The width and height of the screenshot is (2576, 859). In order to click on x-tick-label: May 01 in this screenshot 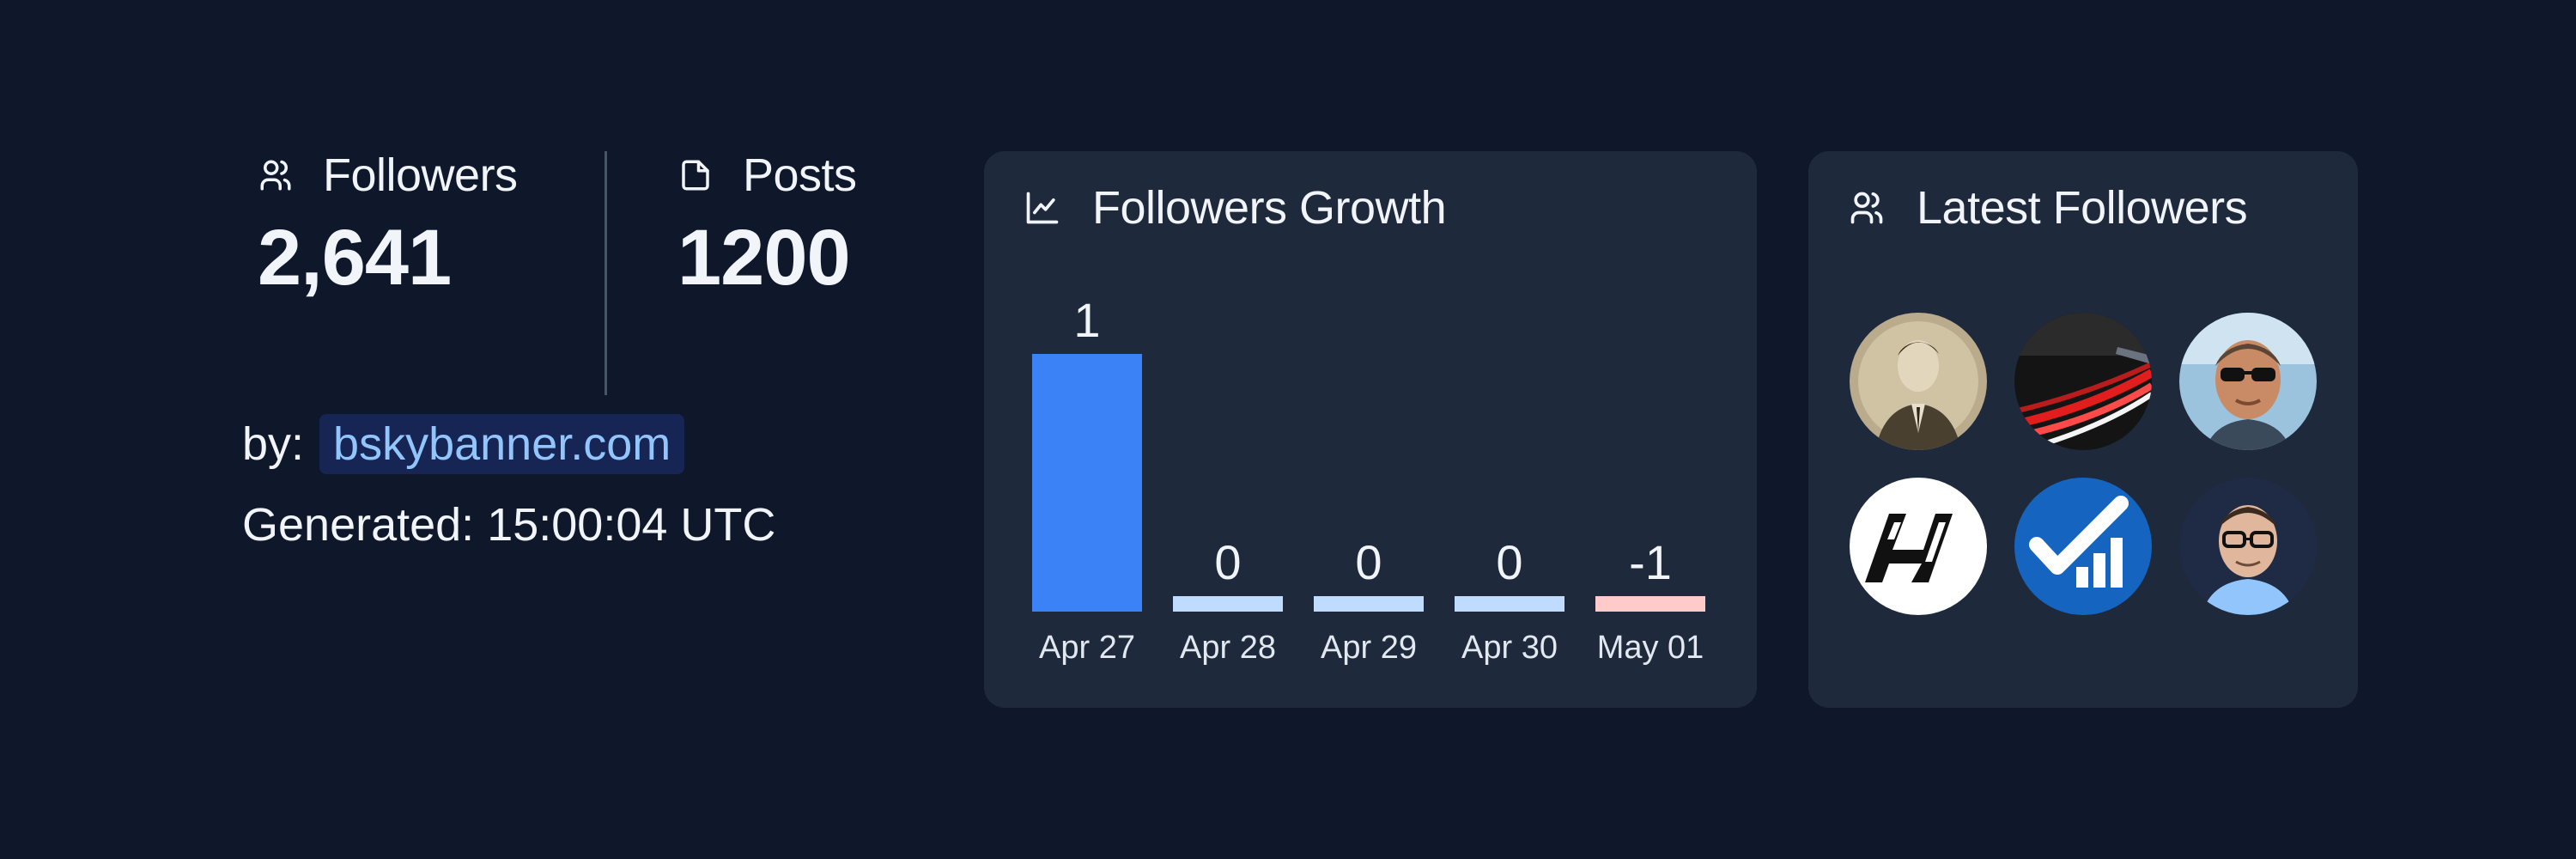, I will do `click(1650, 648)`.